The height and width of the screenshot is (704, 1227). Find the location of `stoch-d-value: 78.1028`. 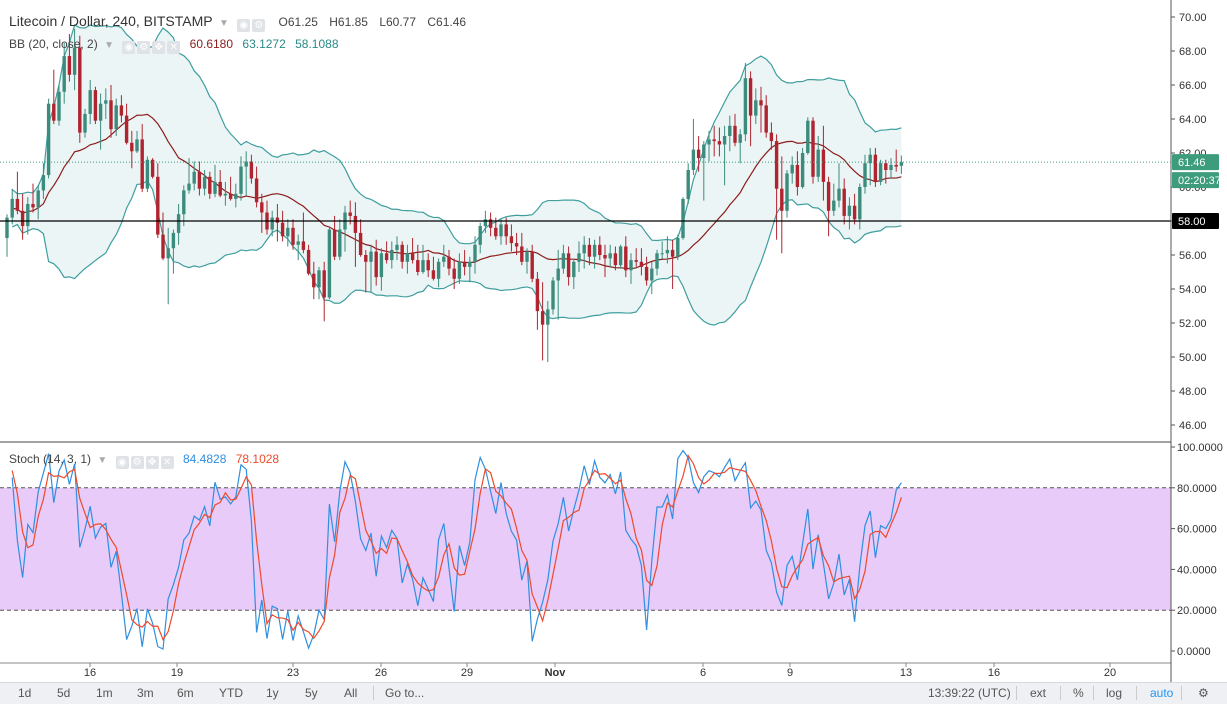

stoch-d-value: 78.1028 is located at coordinates (257, 459).